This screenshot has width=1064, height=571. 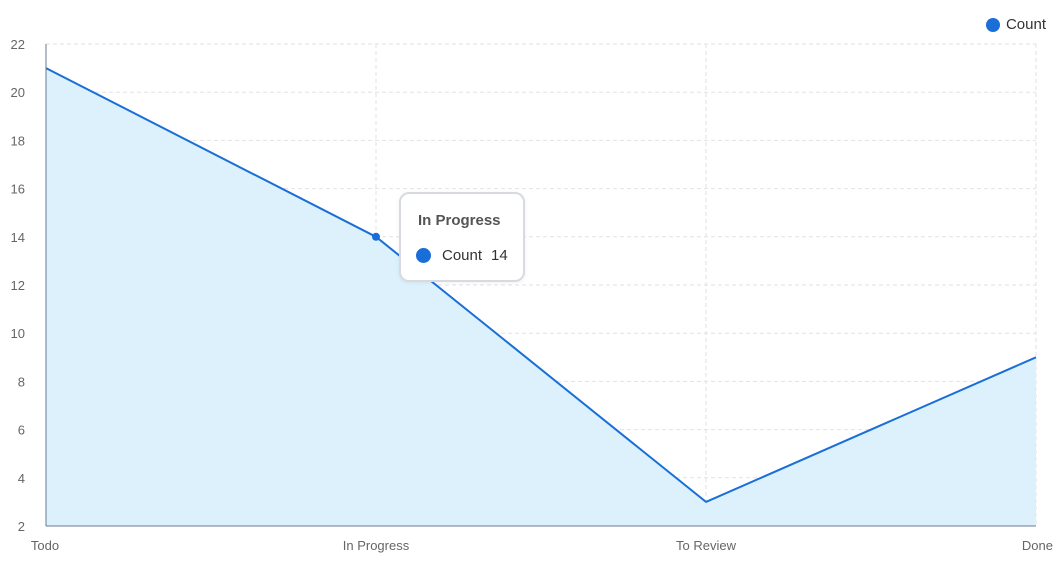 I want to click on x-tick-label: Todo, so click(x=45, y=545).